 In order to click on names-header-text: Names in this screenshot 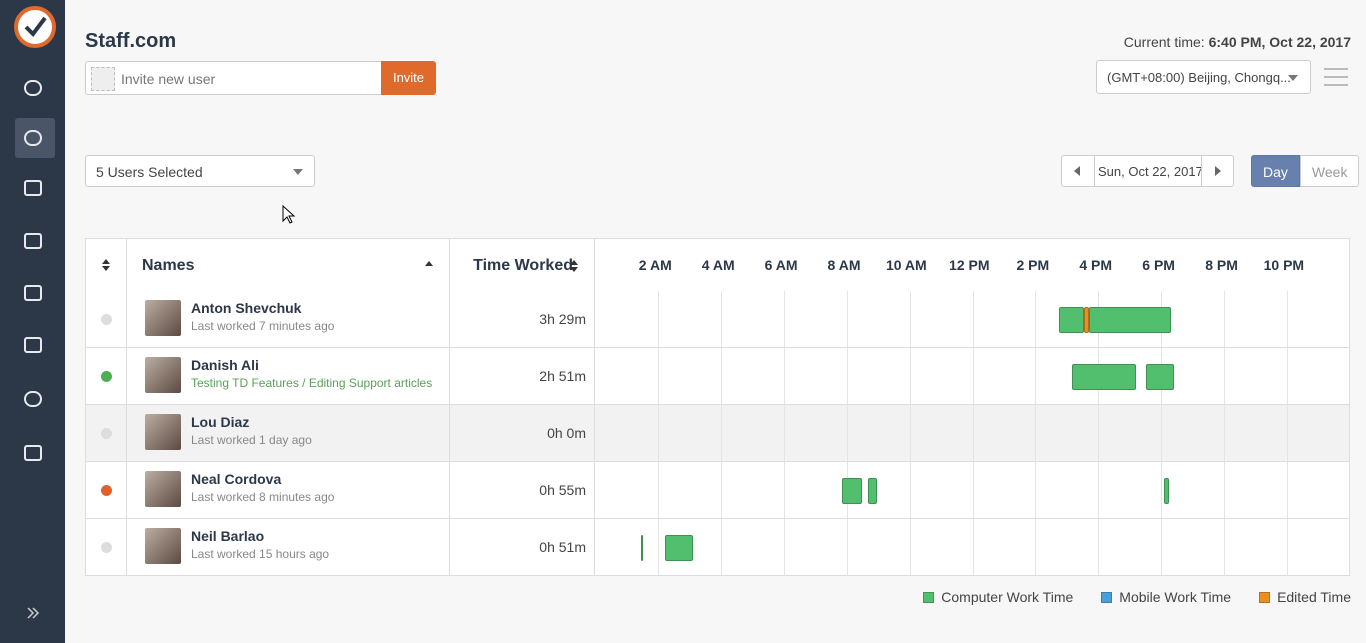, I will do `click(168, 265)`.